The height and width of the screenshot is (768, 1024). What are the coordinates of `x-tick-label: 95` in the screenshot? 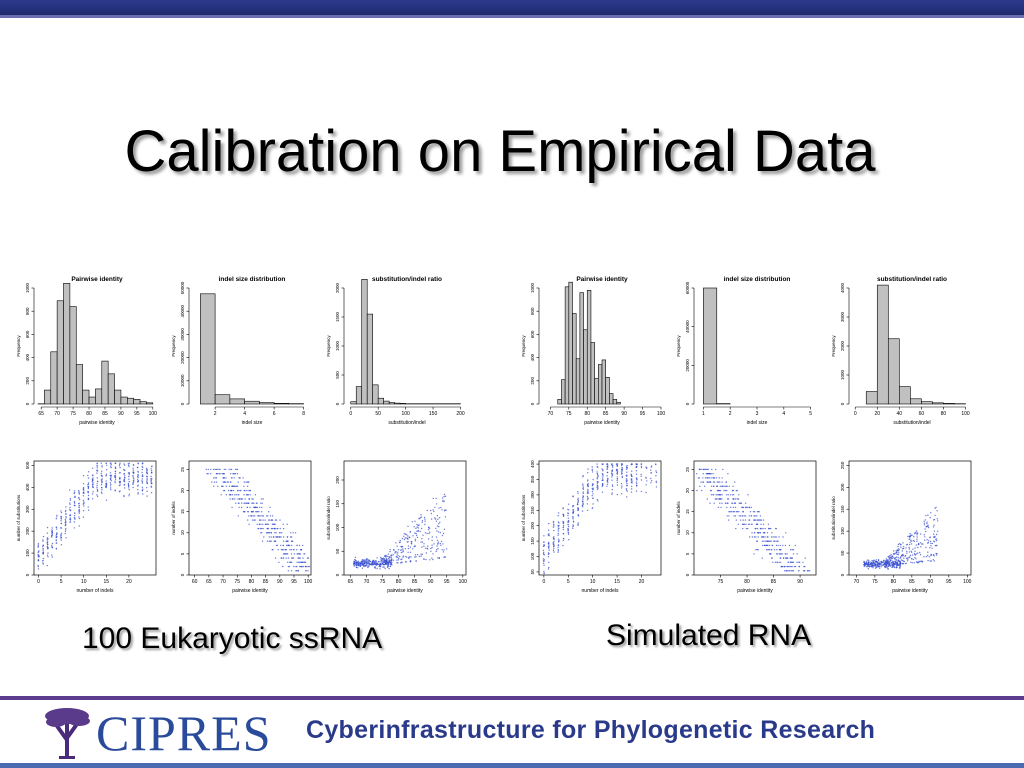 It's located at (949, 582).